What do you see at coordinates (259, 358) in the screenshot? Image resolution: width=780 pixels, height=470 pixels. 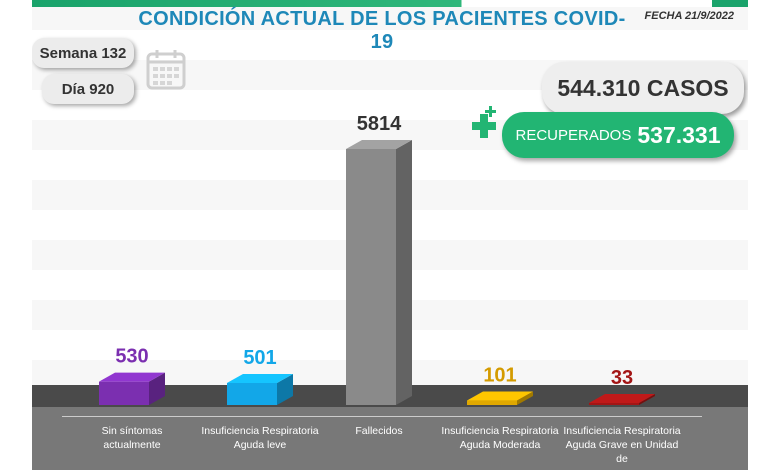 I see `bar-value-label: 501` at bounding box center [259, 358].